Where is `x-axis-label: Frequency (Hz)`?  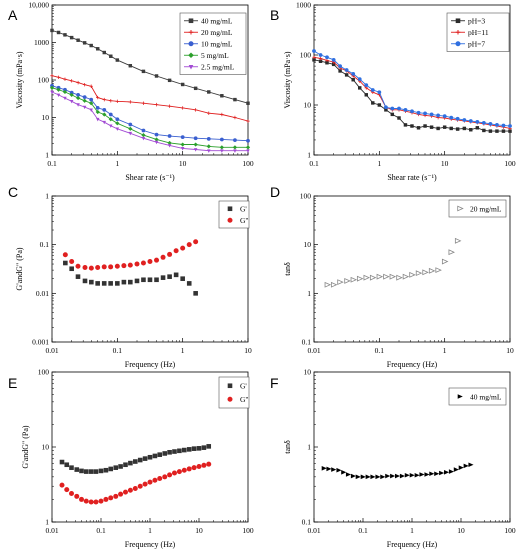 x-axis-label: Frequency (Hz) is located at coordinates (150, 364).